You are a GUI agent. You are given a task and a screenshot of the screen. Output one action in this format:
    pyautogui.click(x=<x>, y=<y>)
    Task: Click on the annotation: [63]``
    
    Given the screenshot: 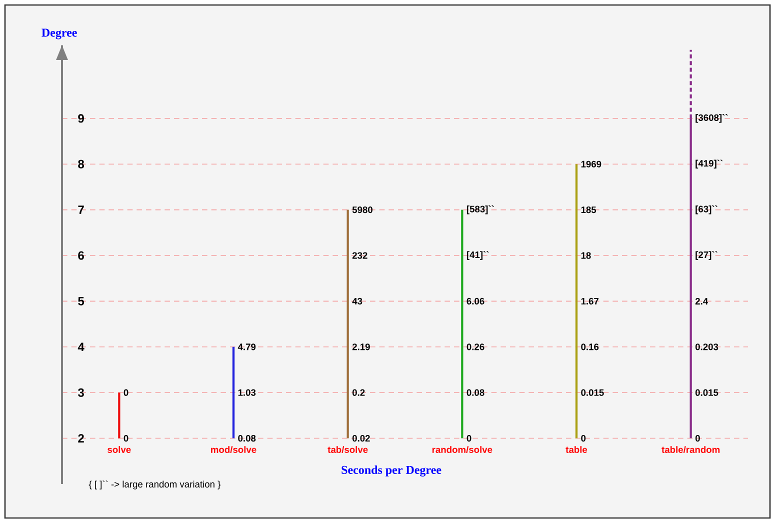 What is the action you would take?
    pyautogui.click(x=707, y=209)
    